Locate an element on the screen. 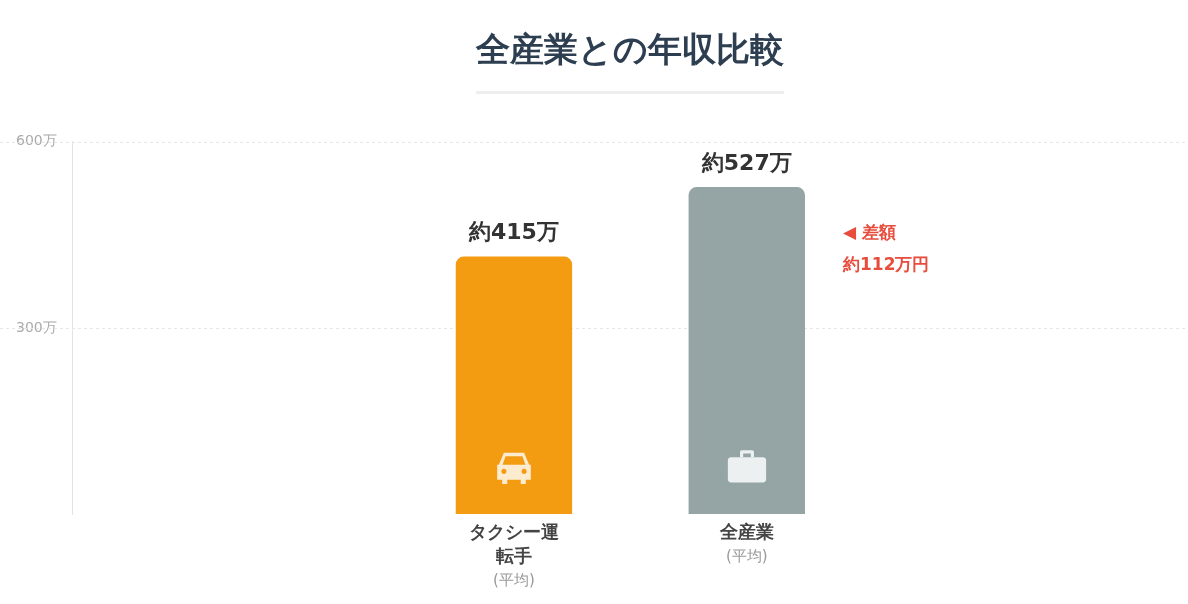 This screenshot has height=604, width=1188. annotation: ◀ 差額 is located at coordinates (869, 231).